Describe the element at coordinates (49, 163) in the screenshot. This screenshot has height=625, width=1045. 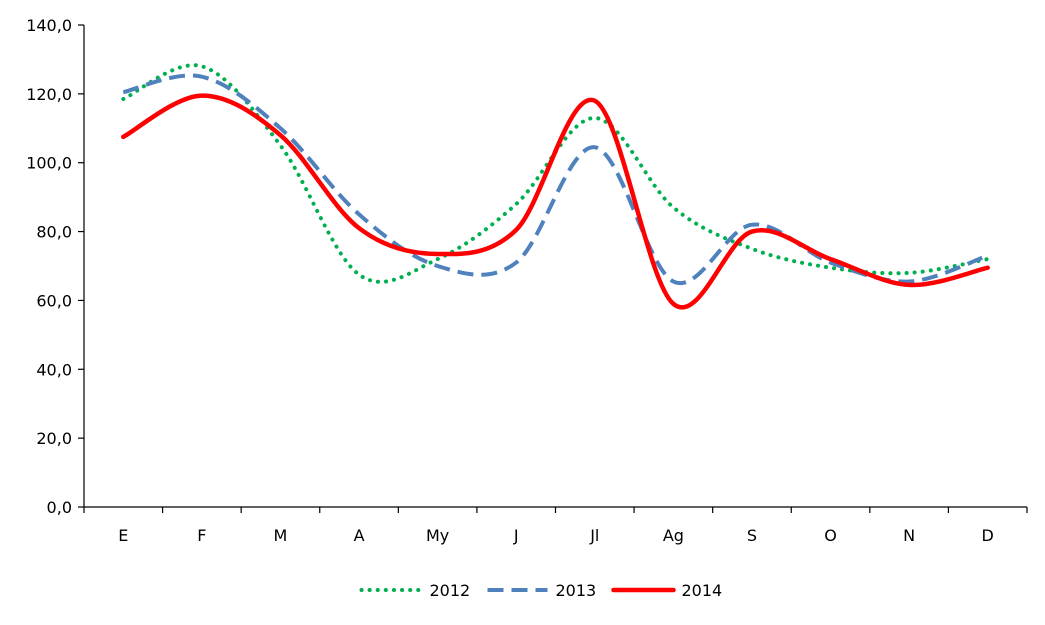
I see `y-tick-label: 100,0` at that location.